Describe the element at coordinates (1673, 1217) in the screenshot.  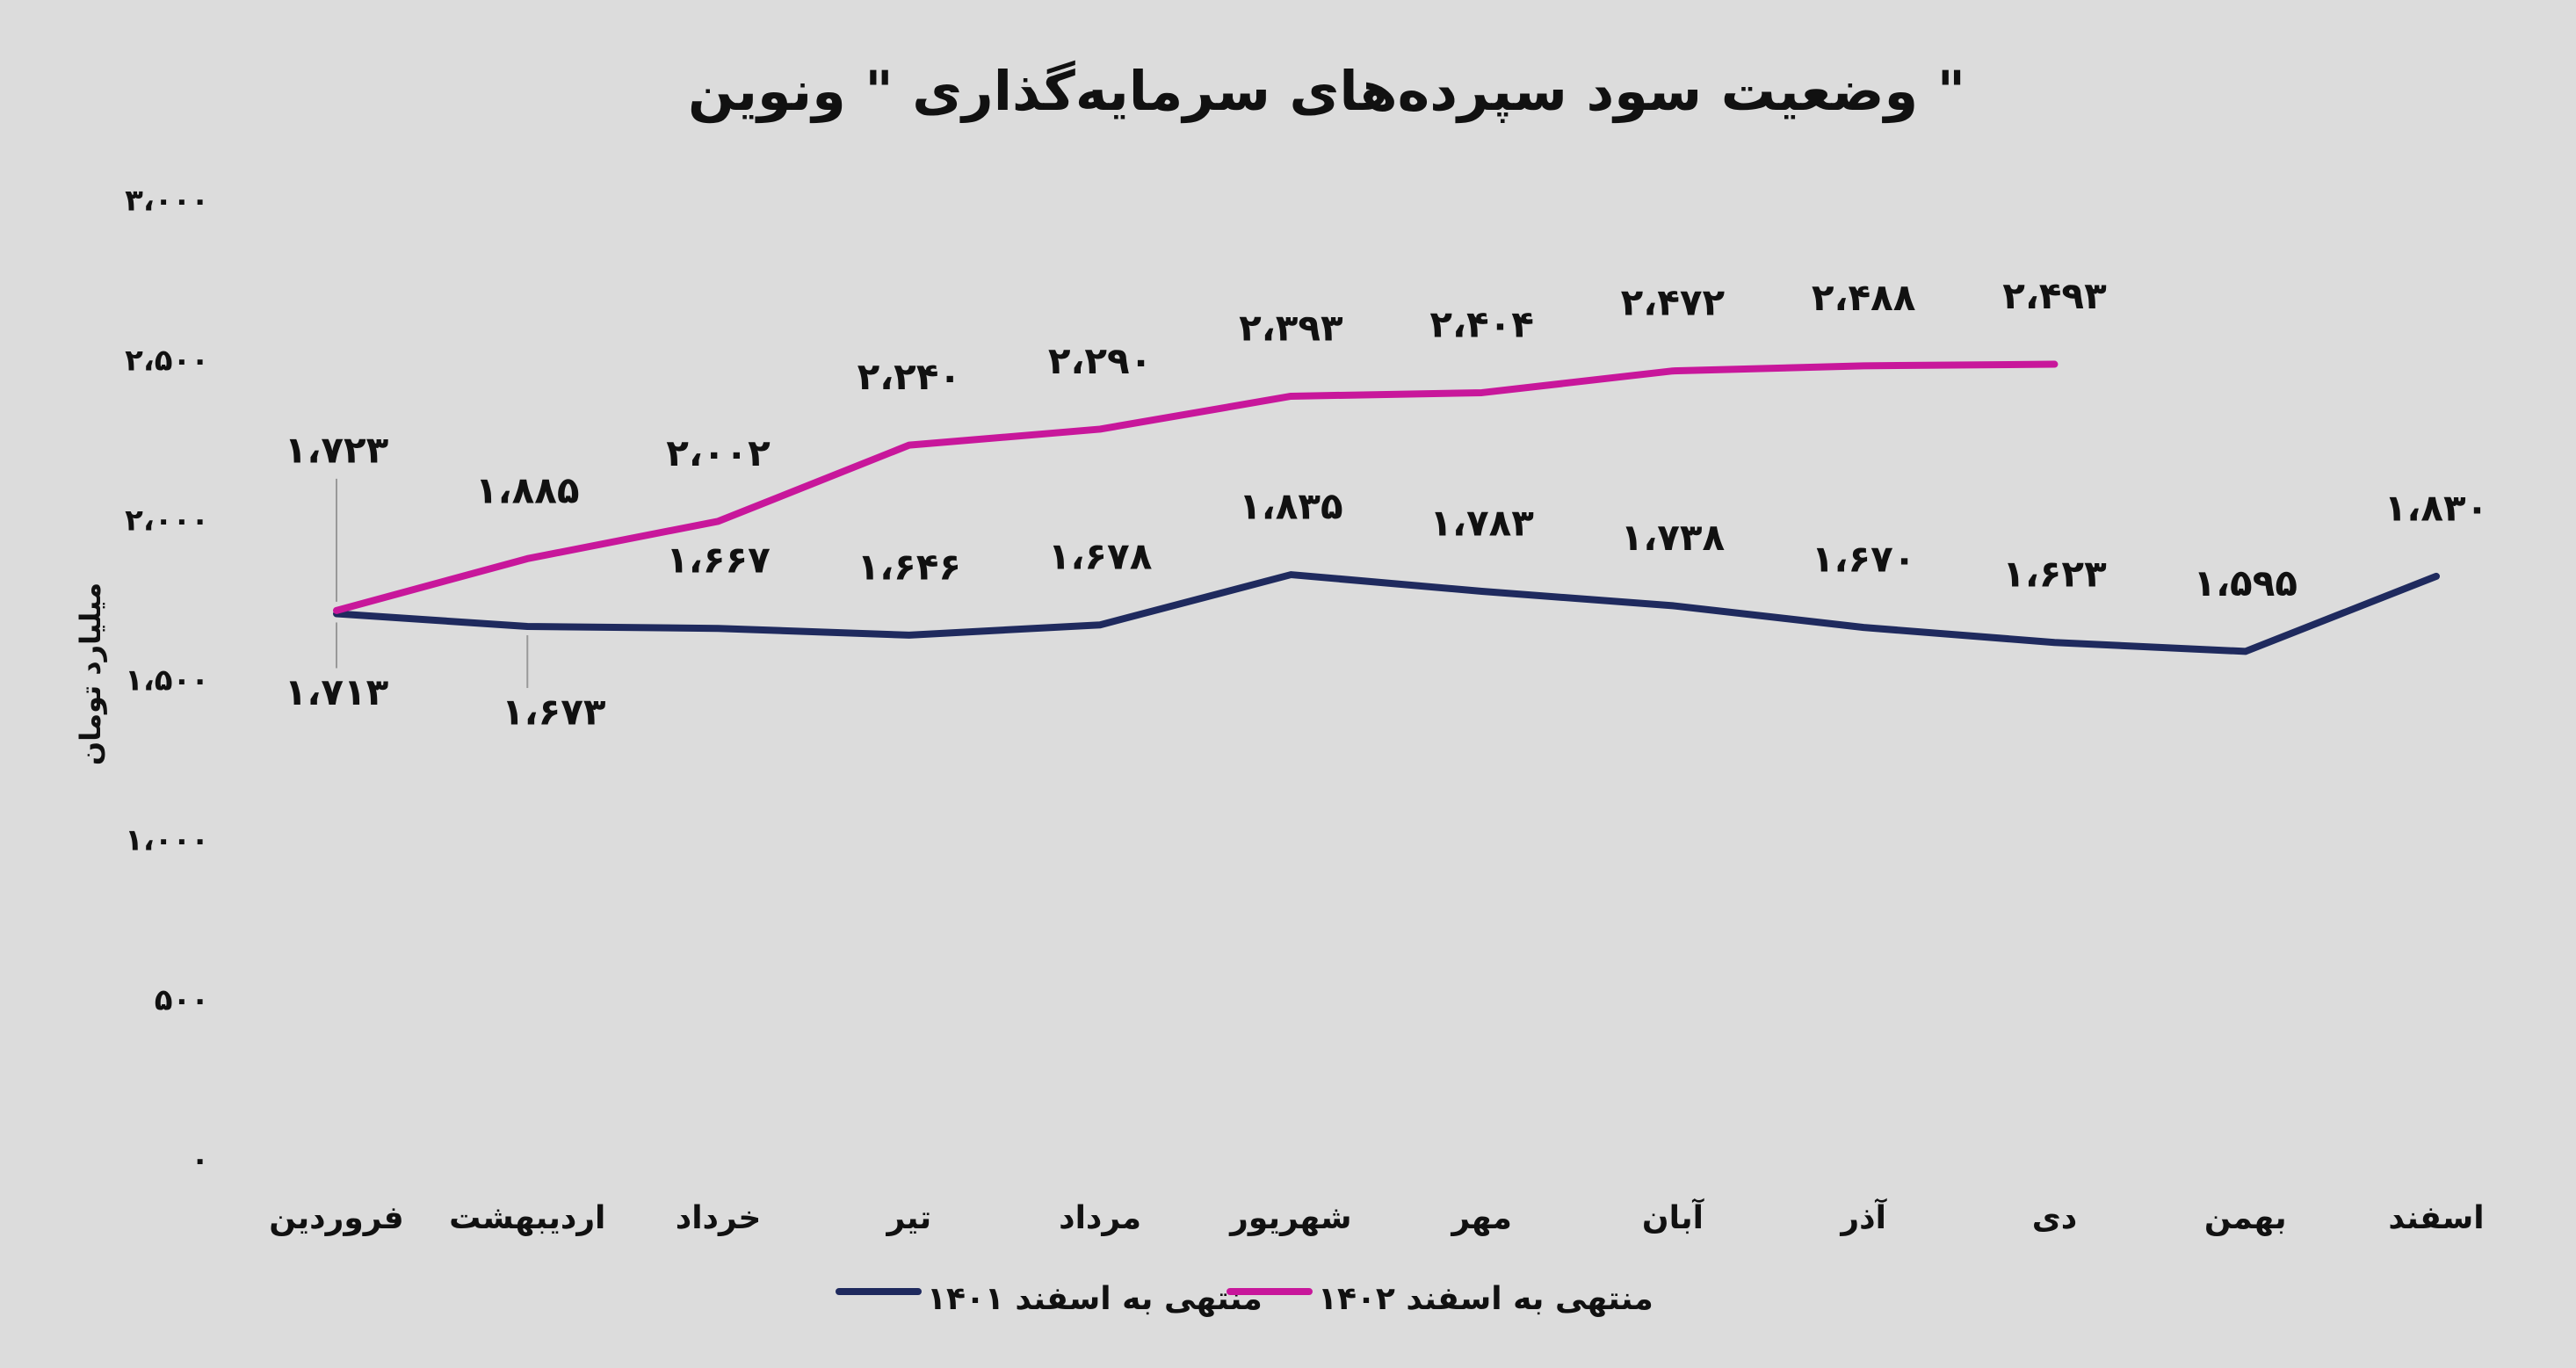
I see `x-tick-label: آبان` at that location.